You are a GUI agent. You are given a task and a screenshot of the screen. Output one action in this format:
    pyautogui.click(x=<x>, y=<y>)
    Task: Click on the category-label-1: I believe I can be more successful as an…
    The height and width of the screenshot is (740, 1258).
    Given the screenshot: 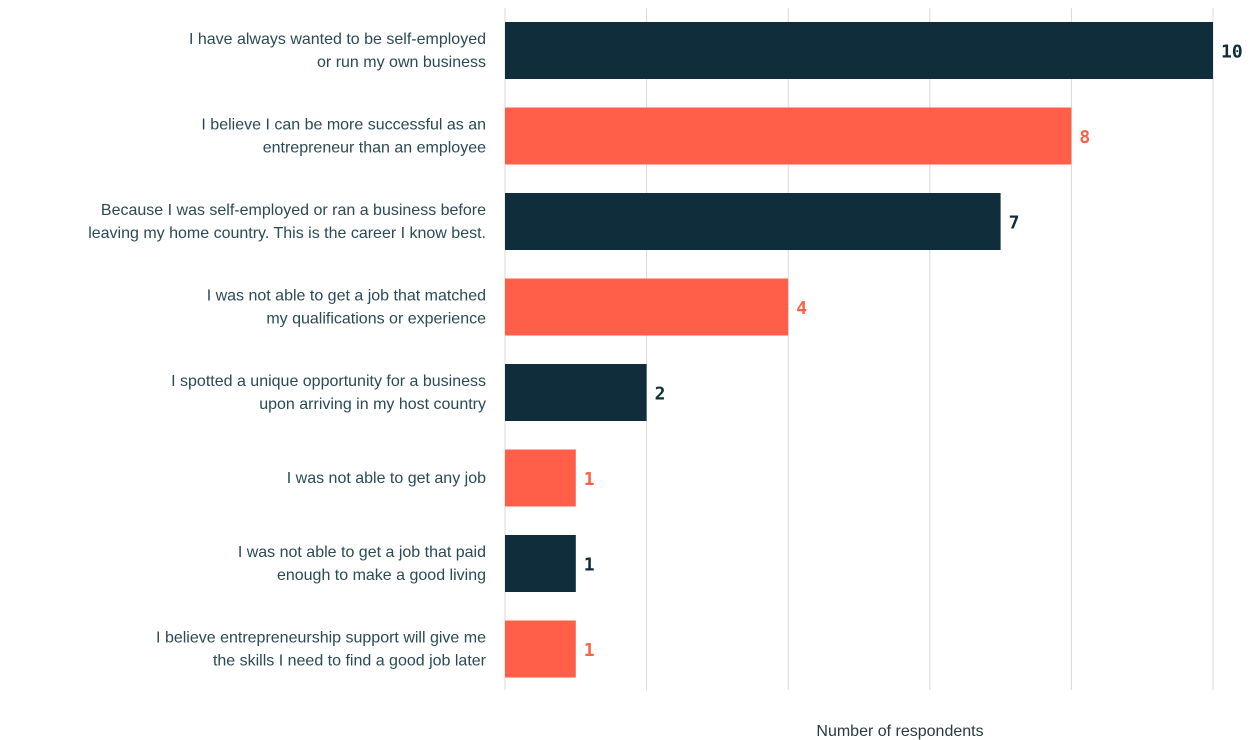 What is the action you would take?
    pyautogui.click(x=343, y=137)
    